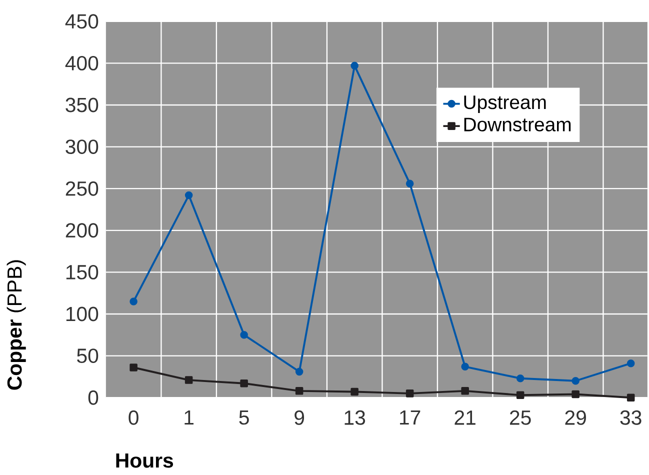 Image resolution: width=649 pixels, height=475 pixels. What do you see at coordinates (299, 418) in the screenshot?
I see `x-tick-label: 9` at bounding box center [299, 418].